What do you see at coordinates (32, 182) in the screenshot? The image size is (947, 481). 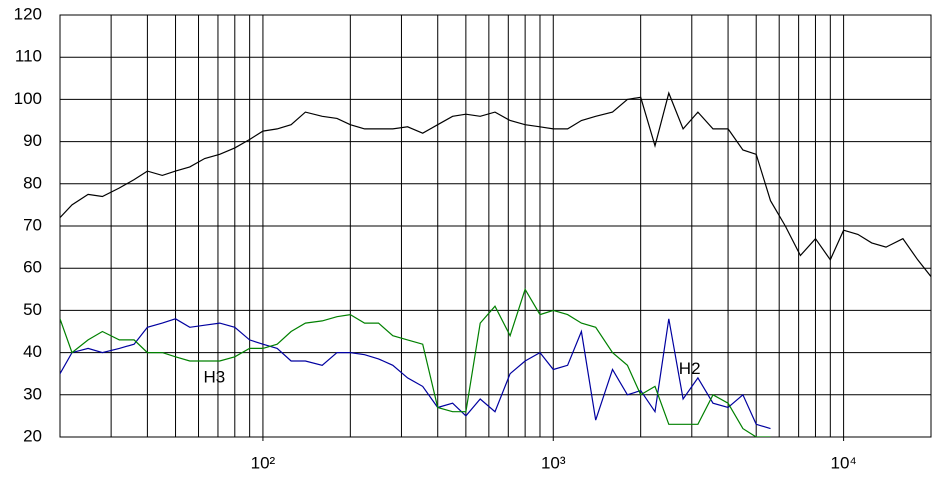 I see `y-tick-label: 80` at bounding box center [32, 182].